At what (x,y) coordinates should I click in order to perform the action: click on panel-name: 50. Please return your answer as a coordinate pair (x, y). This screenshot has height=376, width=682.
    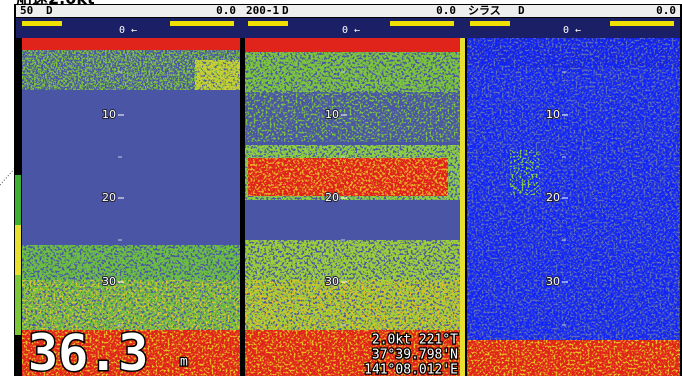
    Looking at the image, I should click on (26, 10).